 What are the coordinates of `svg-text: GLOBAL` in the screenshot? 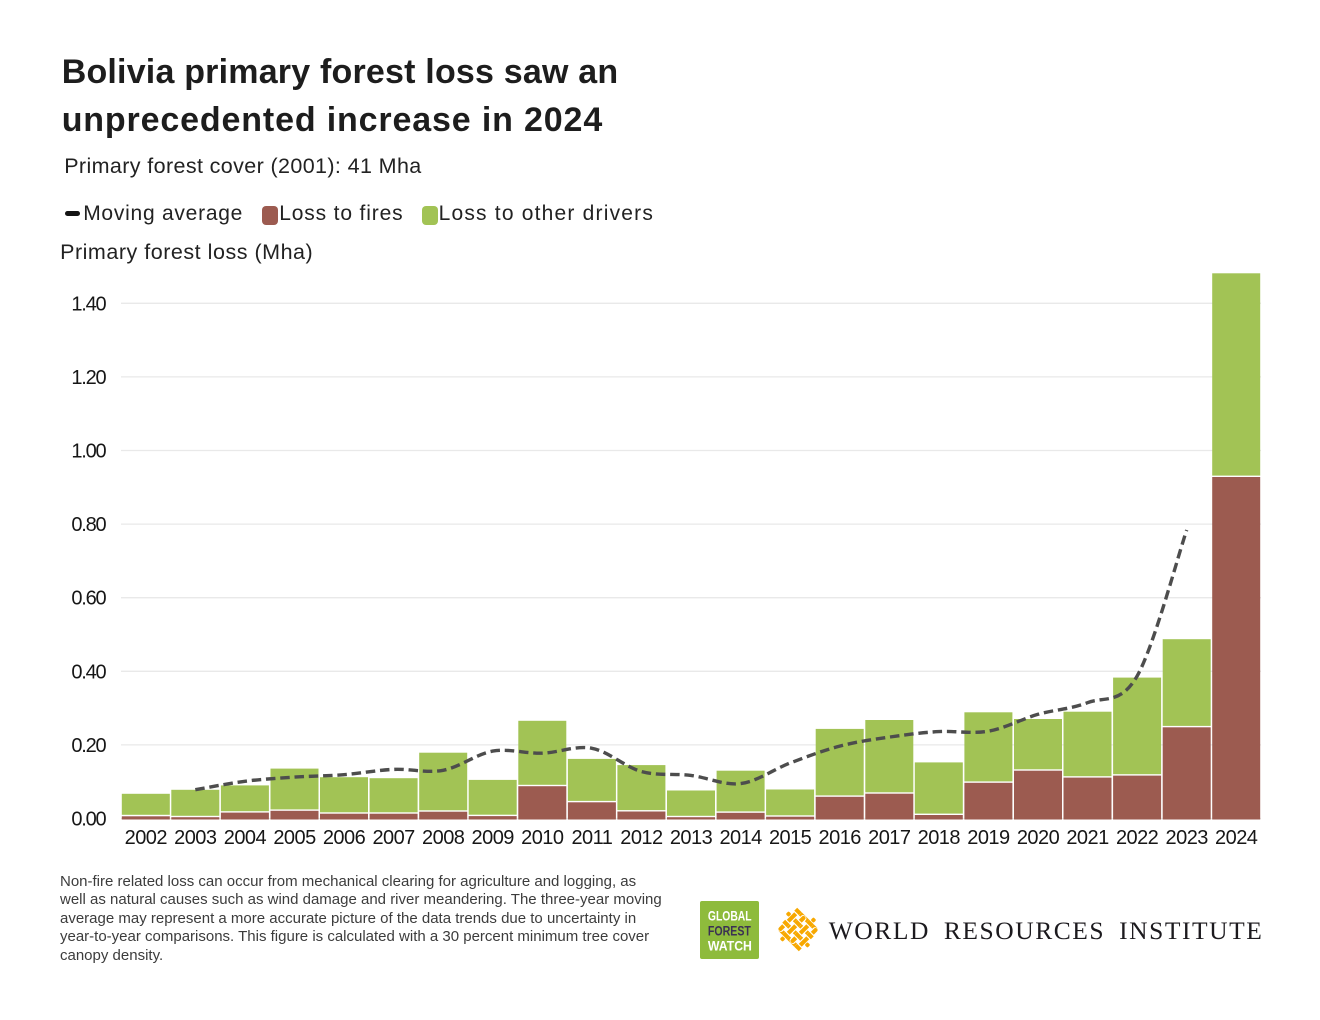 It's located at (730, 917).